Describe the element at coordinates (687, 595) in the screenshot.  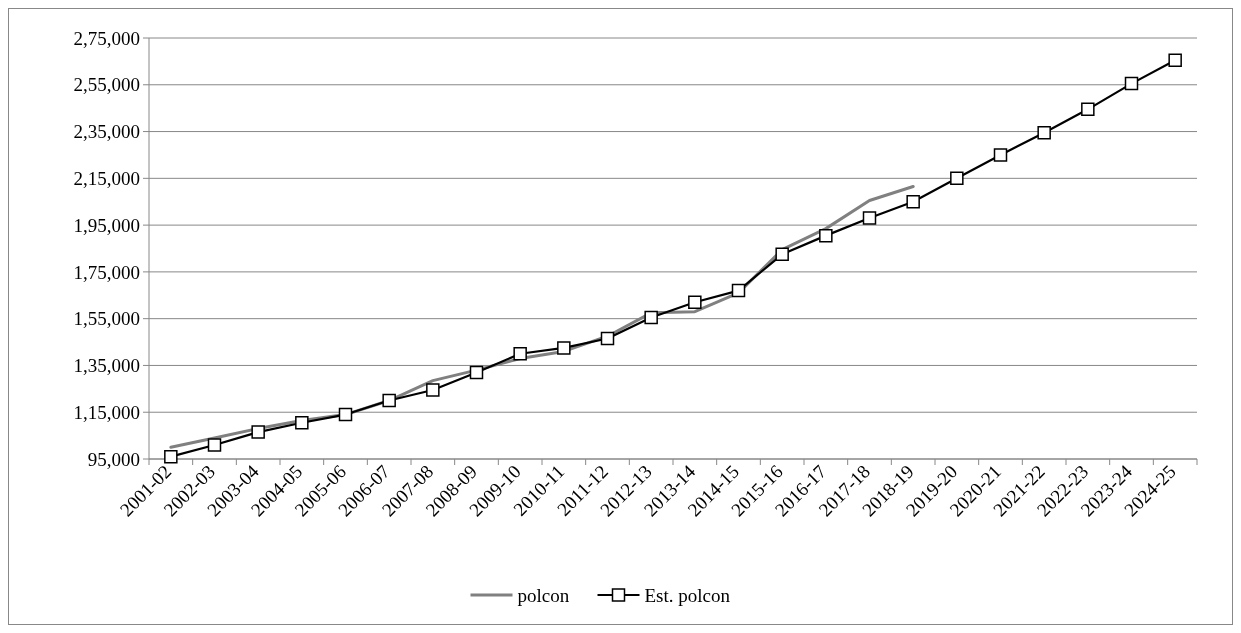
I see `legend-label: Est. polcon` at that location.